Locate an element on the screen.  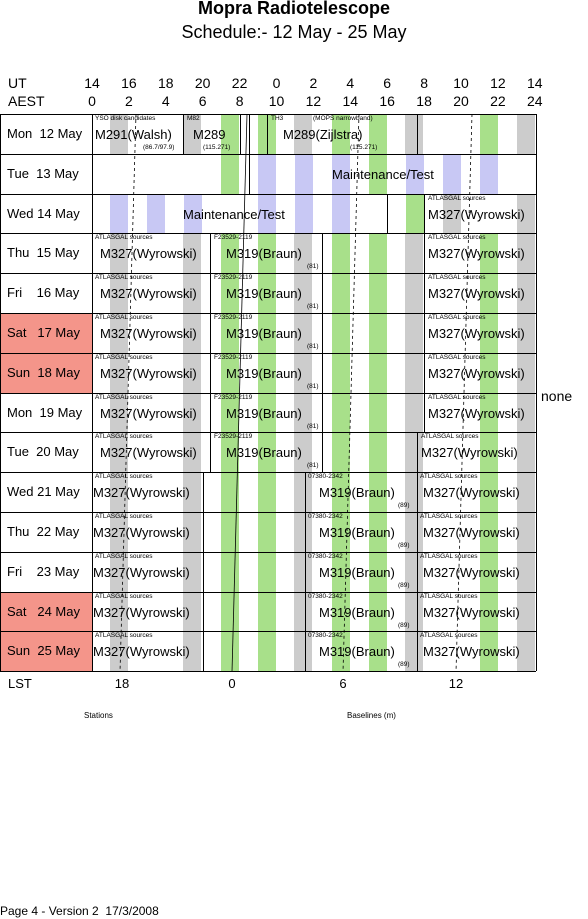
day-cell: Thu 22 May is located at coordinates (46, 532).